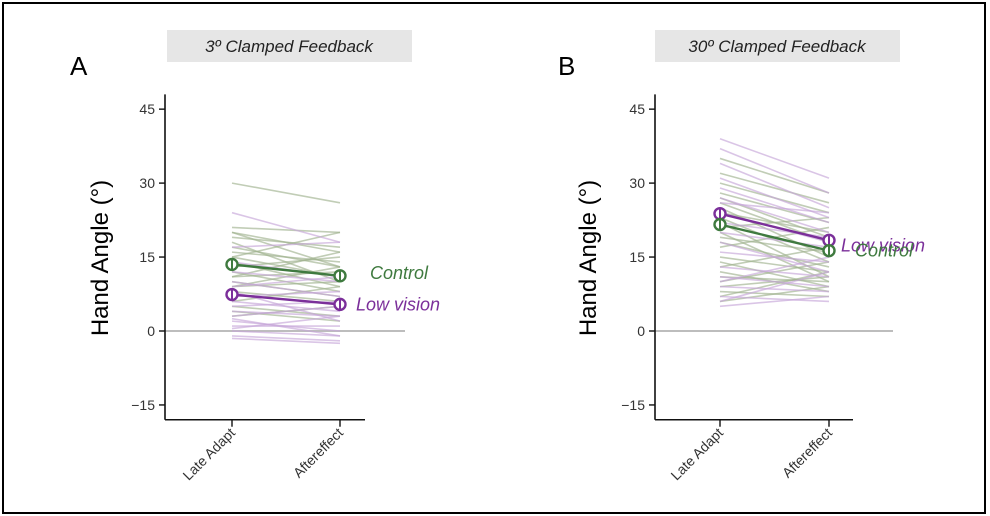 Image resolution: width=990 pixels, height=516 pixels. I want to click on panel-a-title: 3º Clamped Feedback, so click(289, 46).